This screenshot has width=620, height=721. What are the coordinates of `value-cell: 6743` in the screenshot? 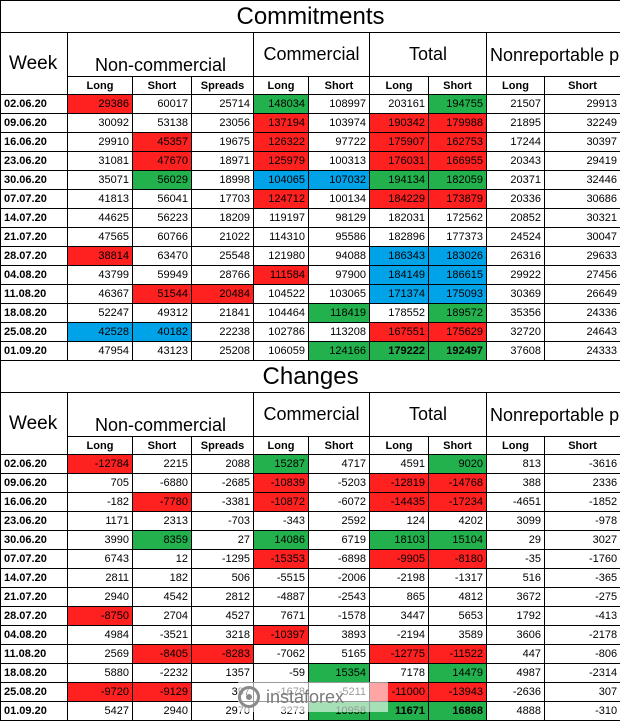 It's located at (100, 559).